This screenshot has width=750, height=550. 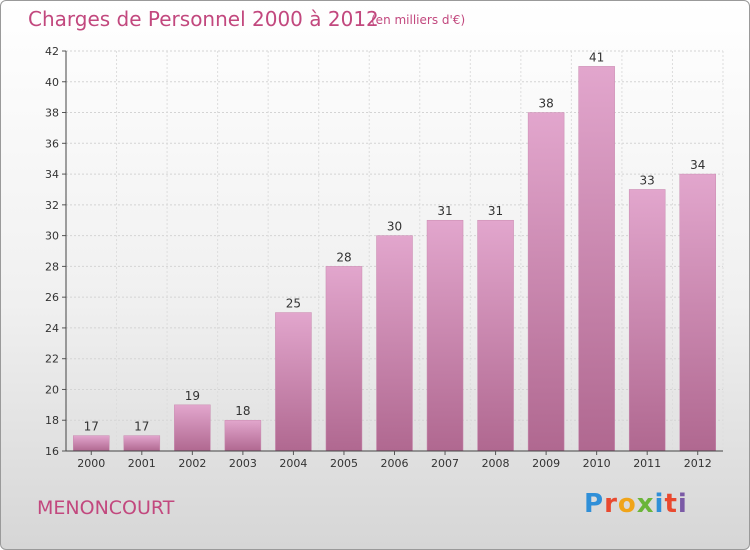 I want to click on y-tick-label: 16, so click(x=52, y=451).